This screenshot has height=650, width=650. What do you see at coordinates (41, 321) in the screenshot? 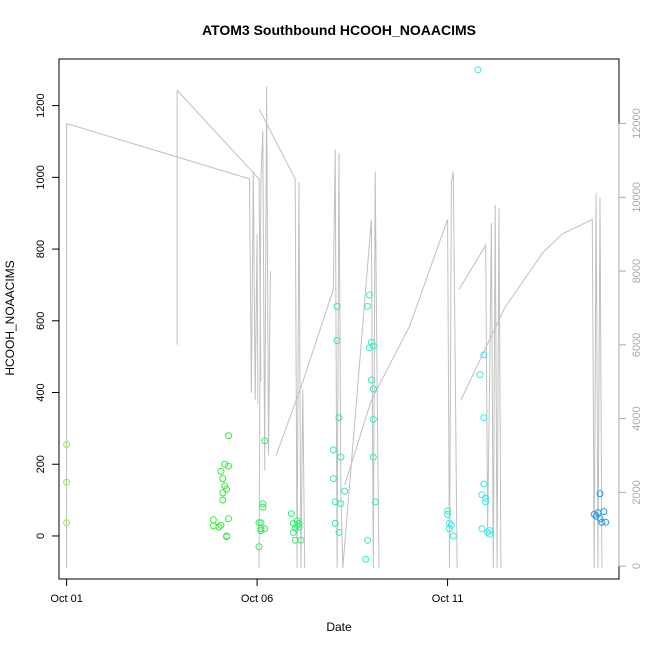
I see `y-tick-label-3: 600` at bounding box center [41, 321].